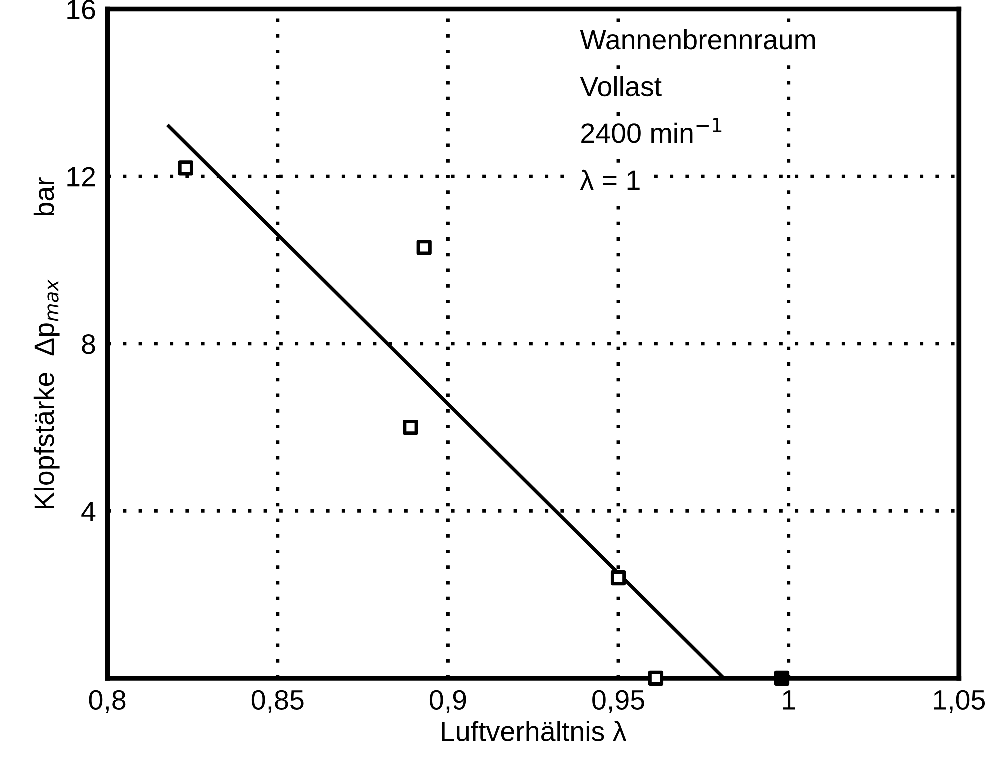  I want to click on x-tick-label: 0,9, so click(448, 702).